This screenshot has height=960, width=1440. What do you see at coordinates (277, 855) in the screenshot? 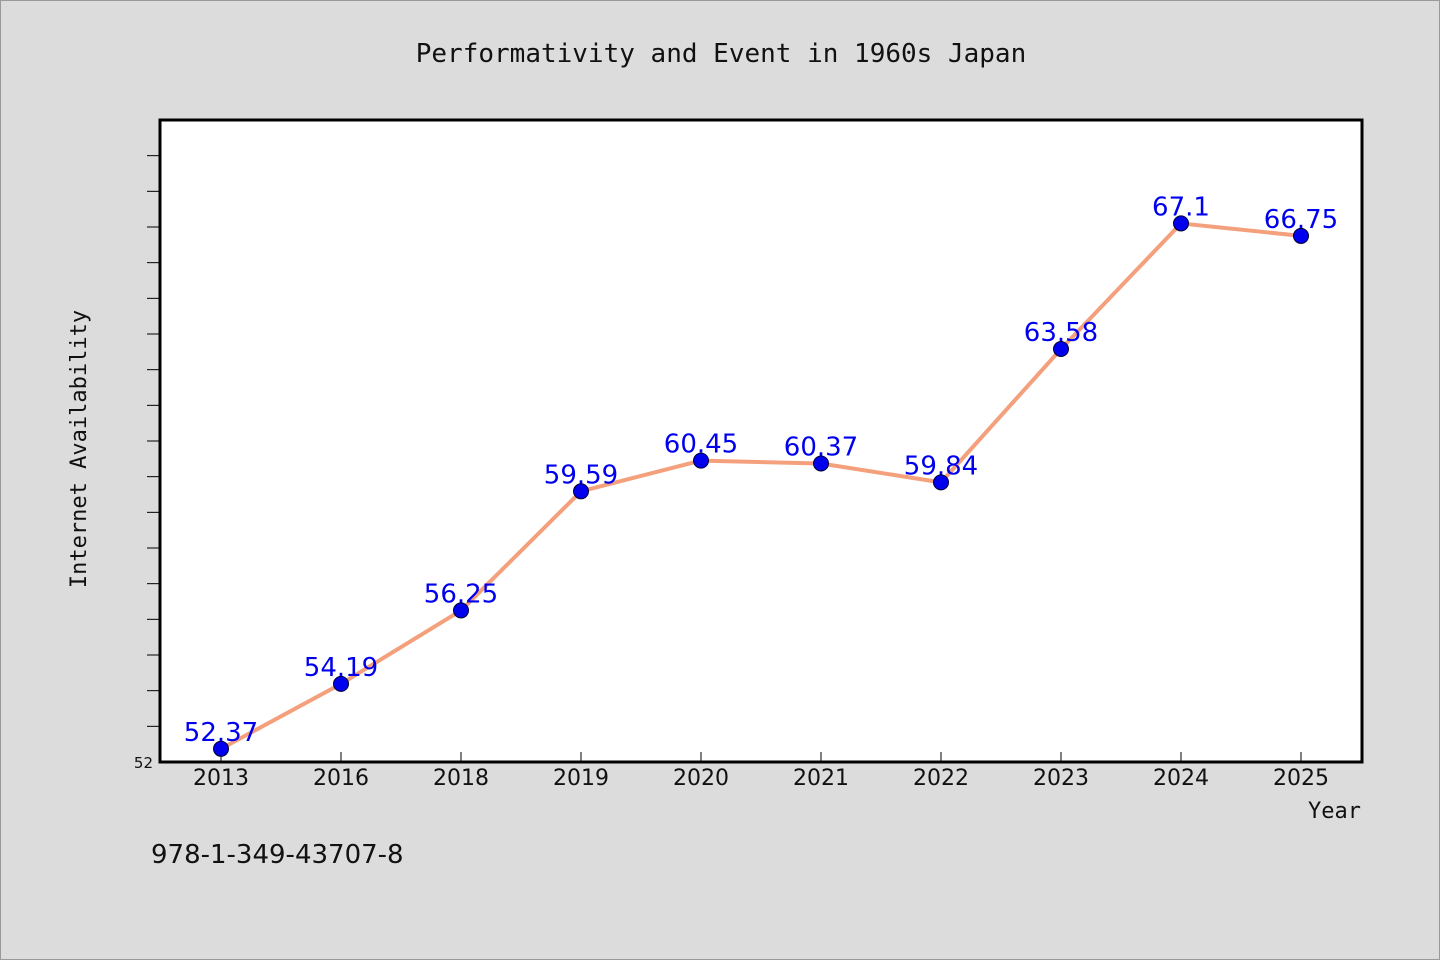
I see `isbn-annotation: 978-1-349-43707-8` at bounding box center [277, 855].